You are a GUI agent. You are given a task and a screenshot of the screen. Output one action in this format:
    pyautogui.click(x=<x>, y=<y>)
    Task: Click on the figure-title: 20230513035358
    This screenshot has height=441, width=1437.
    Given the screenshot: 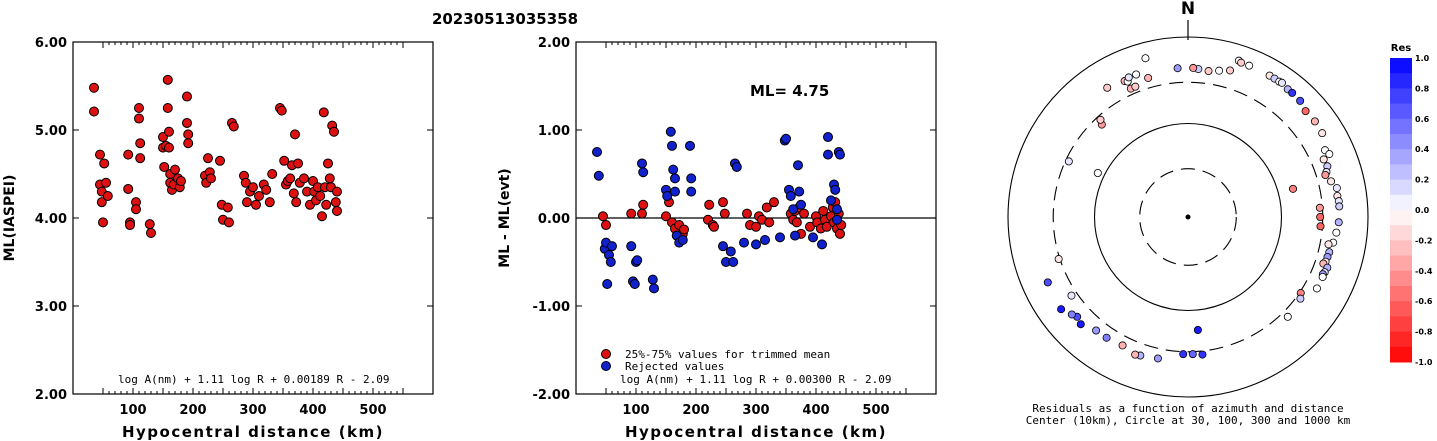 What is the action you would take?
    pyautogui.click(x=505, y=19)
    